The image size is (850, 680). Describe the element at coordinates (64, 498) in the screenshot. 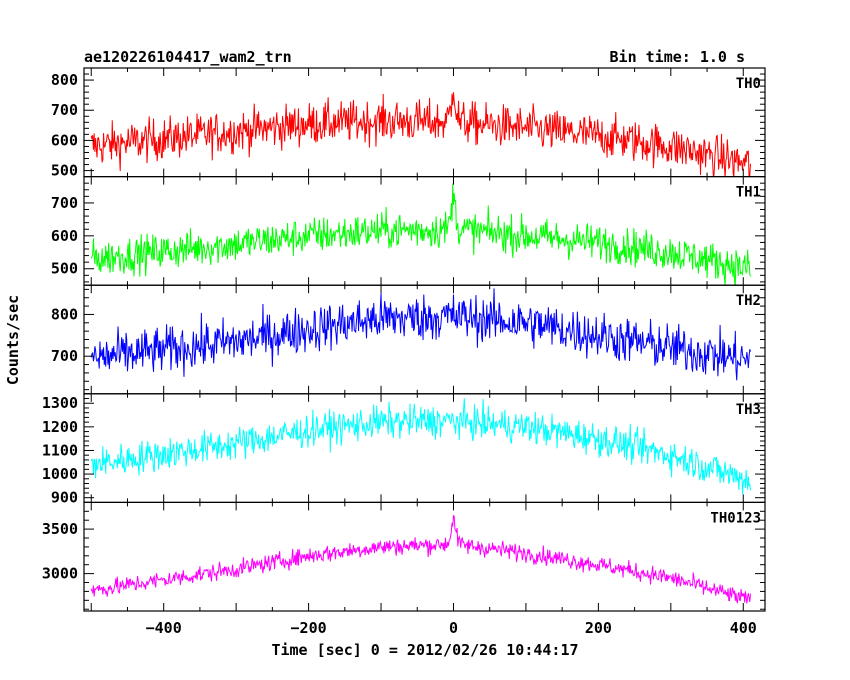

I see `y-tick-label: 900` at that location.